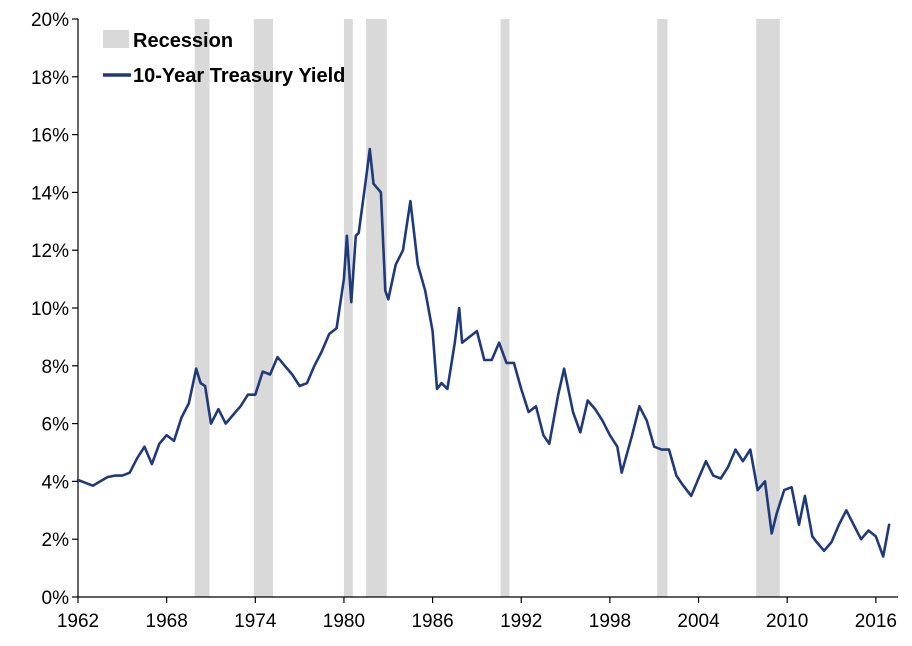  I want to click on x-tick-label: 2016, so click(876, 621).